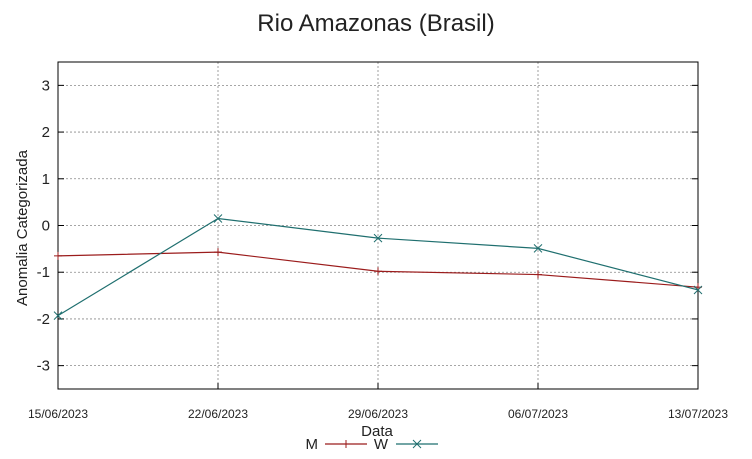 The height and width of the screenshot is (459, 752). I want to click on x-tick-label: 29/06/2023, so click(378, 414).